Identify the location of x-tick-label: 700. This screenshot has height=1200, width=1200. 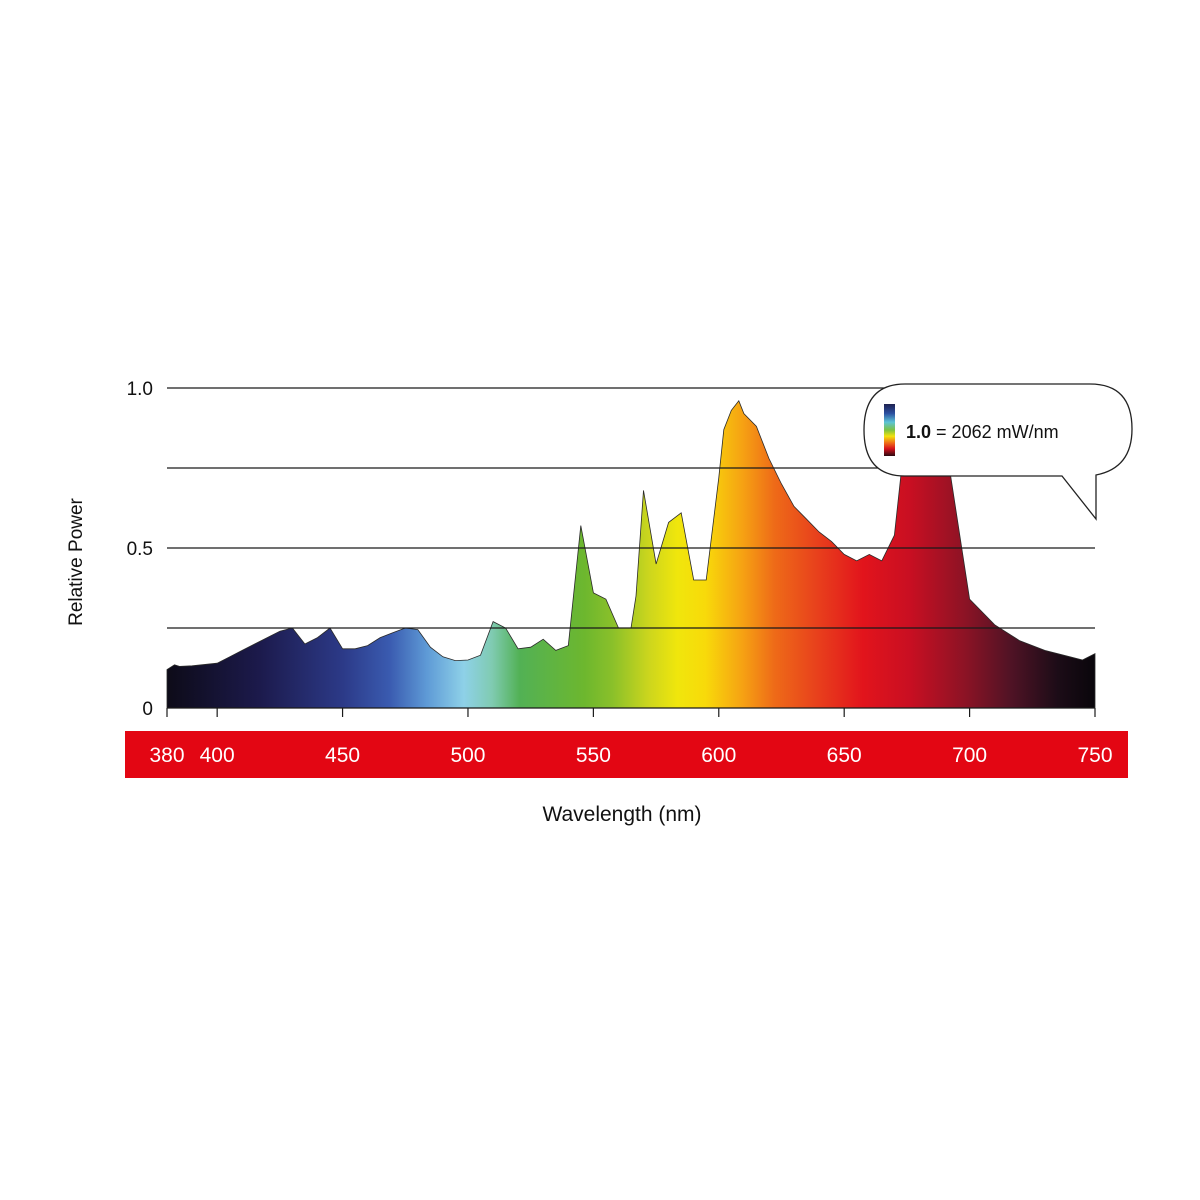
(969, 755).